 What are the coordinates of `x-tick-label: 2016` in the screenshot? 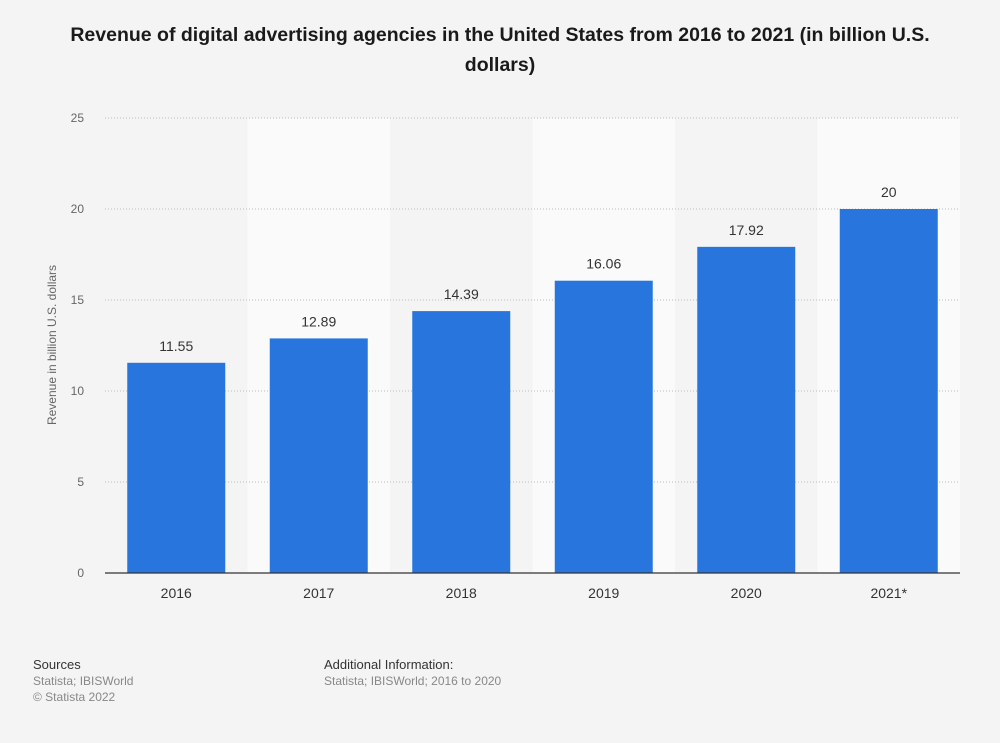 It's located at (176, 593).